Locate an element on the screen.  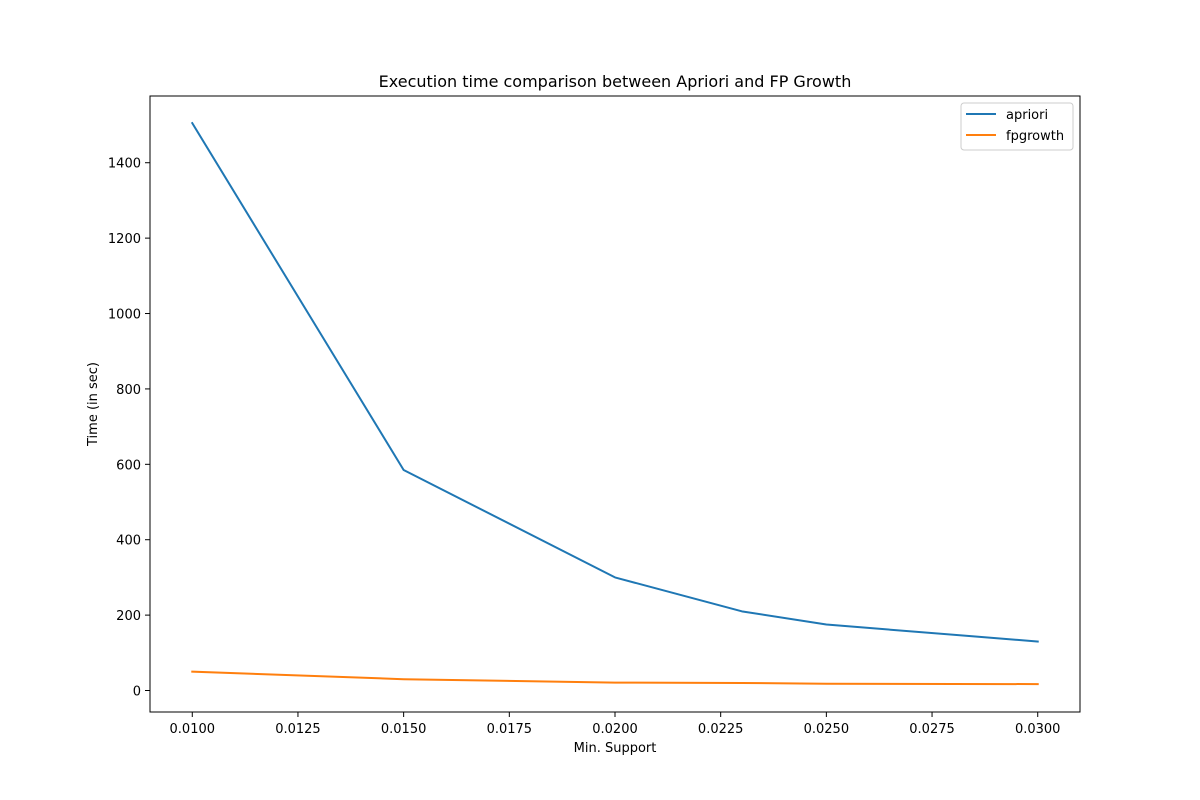
y-axis-label: Time (in sec) is located at coordinates (93, 404).